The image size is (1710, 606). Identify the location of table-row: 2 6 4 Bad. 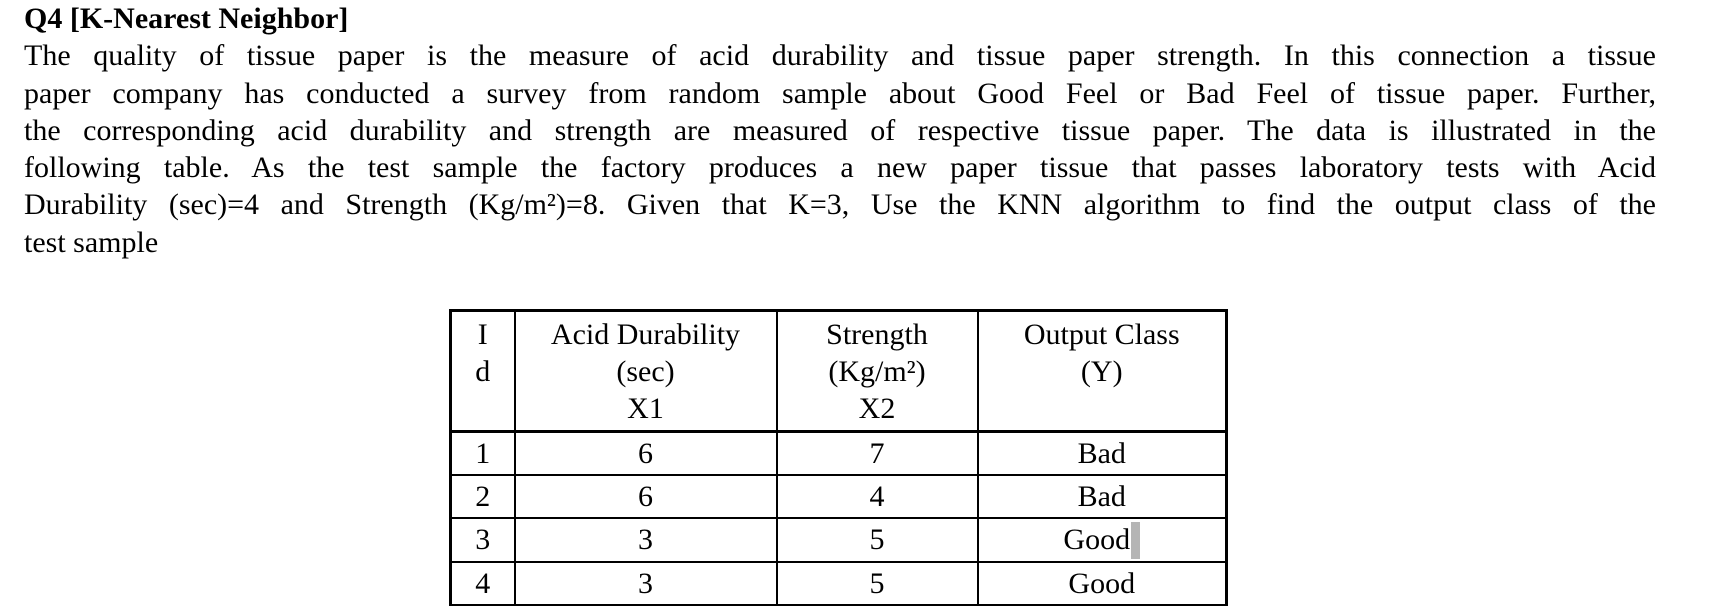
(838, 496).